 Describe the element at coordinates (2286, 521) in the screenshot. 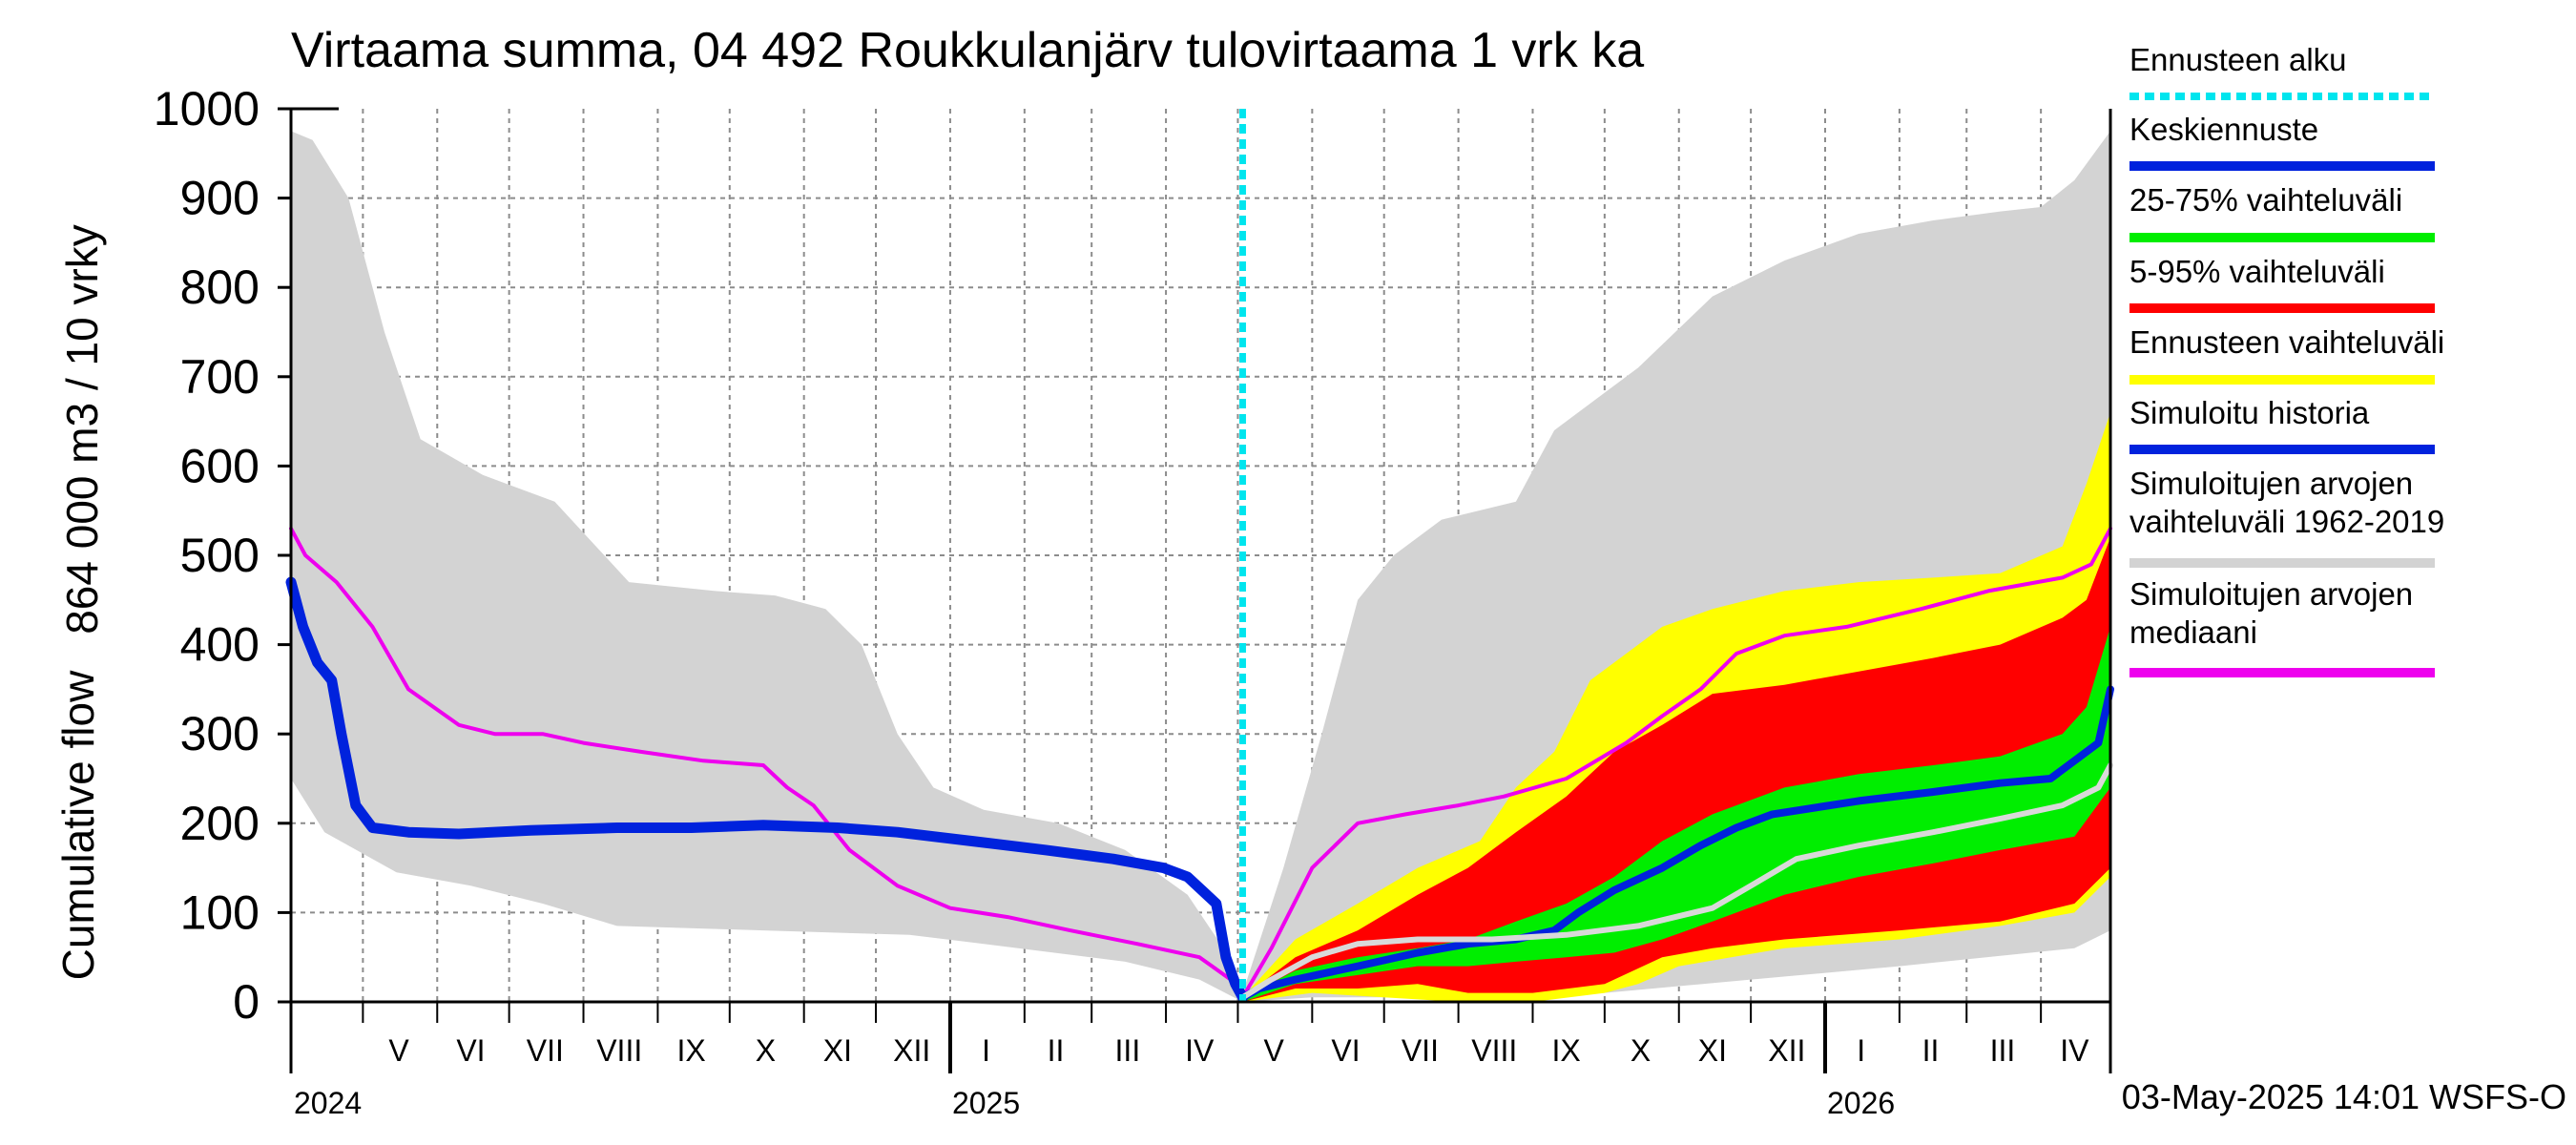

I see `legend-label: vaihteluväli 1962-2019` at that location.